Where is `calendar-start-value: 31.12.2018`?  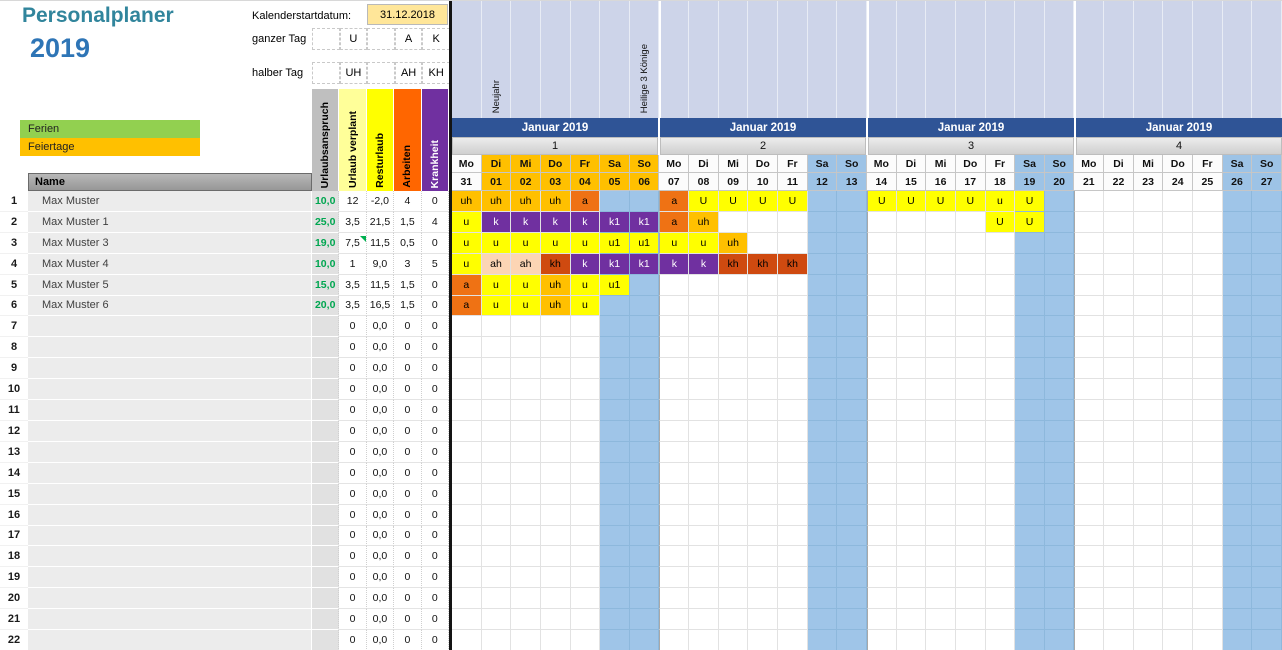
calendar-start-value: 31.12.2018 is located at coordinates (407, 14).